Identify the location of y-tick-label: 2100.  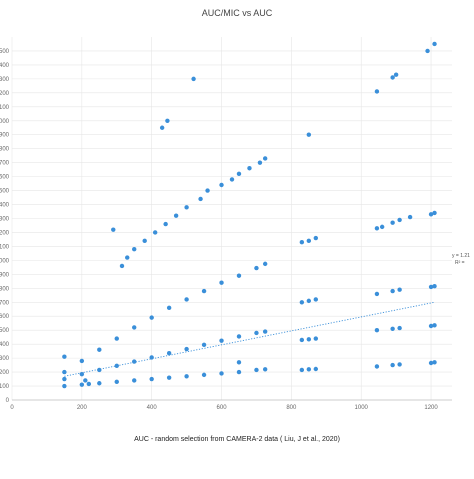
(5, 108).